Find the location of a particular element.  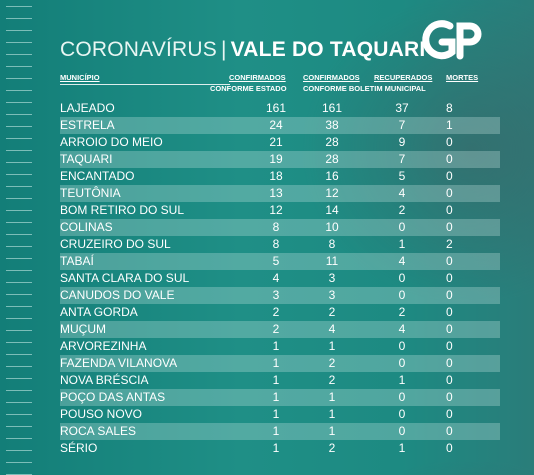

header-mortes: MORTES is located at coordinates (462, 77).